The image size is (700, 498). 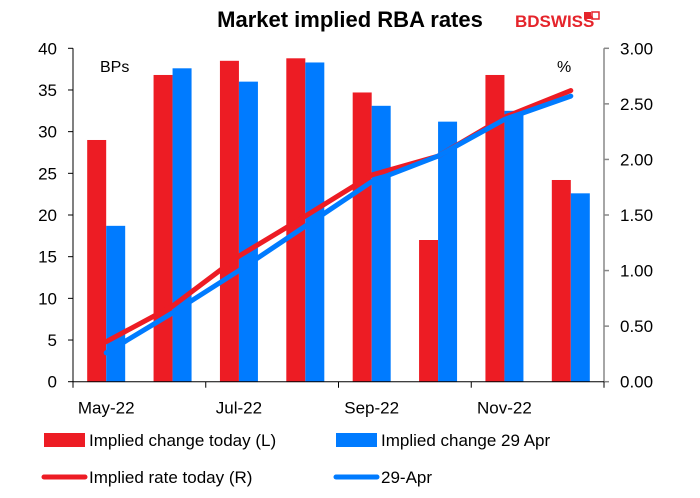 I want to click on right-tick-label: 2.00, so click(x=636, y=159).